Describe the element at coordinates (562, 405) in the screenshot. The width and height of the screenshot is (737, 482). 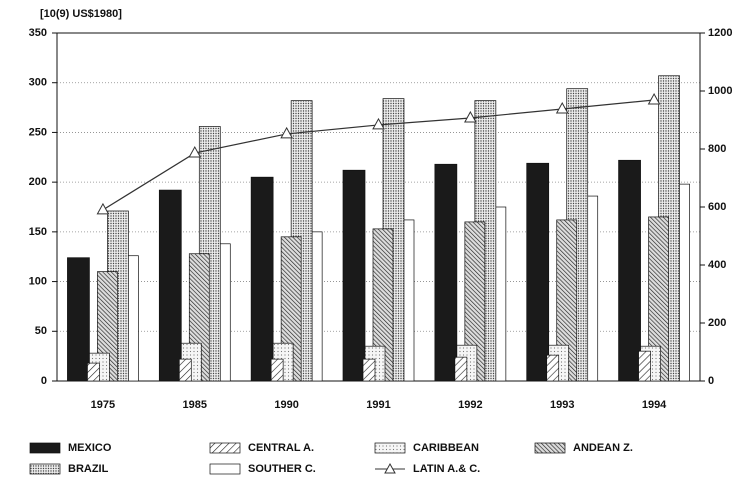
I see `x-tick-label: 1993` at that location.